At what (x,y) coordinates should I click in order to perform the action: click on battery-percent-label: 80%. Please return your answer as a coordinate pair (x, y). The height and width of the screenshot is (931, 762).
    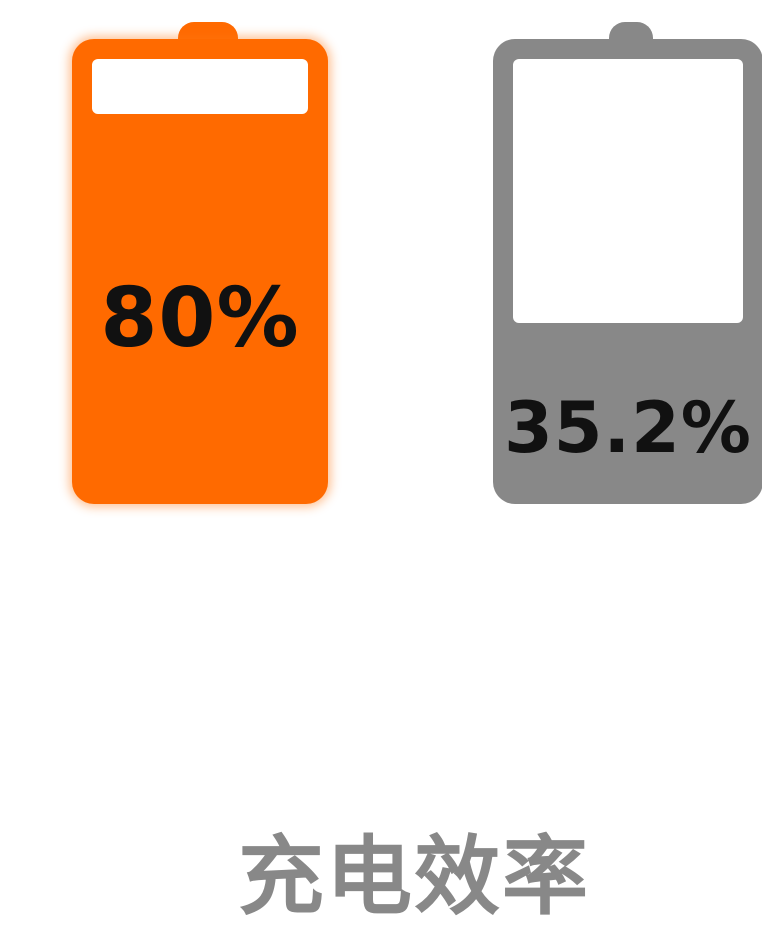
    Looking at the image, I should click on (200, 318).